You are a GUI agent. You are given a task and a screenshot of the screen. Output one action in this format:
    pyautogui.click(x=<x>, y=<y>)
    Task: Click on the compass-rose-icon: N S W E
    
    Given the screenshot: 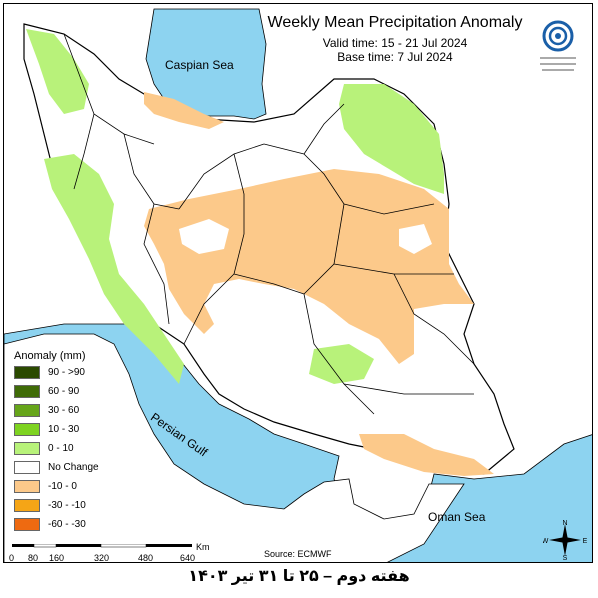 What is the action you would take?
    pyautogui.click(x=565, y=540)
    